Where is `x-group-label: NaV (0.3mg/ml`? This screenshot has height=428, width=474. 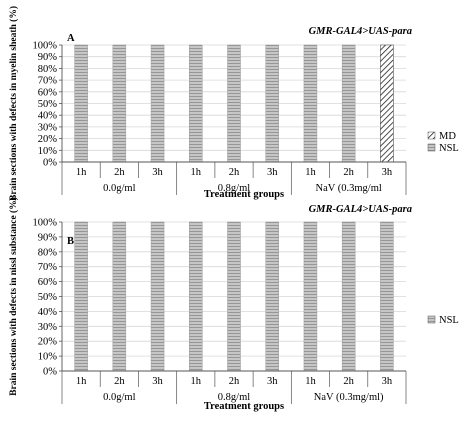 x-group-label: NaV (0.3mg/ml is located at coordinates (349, 188).